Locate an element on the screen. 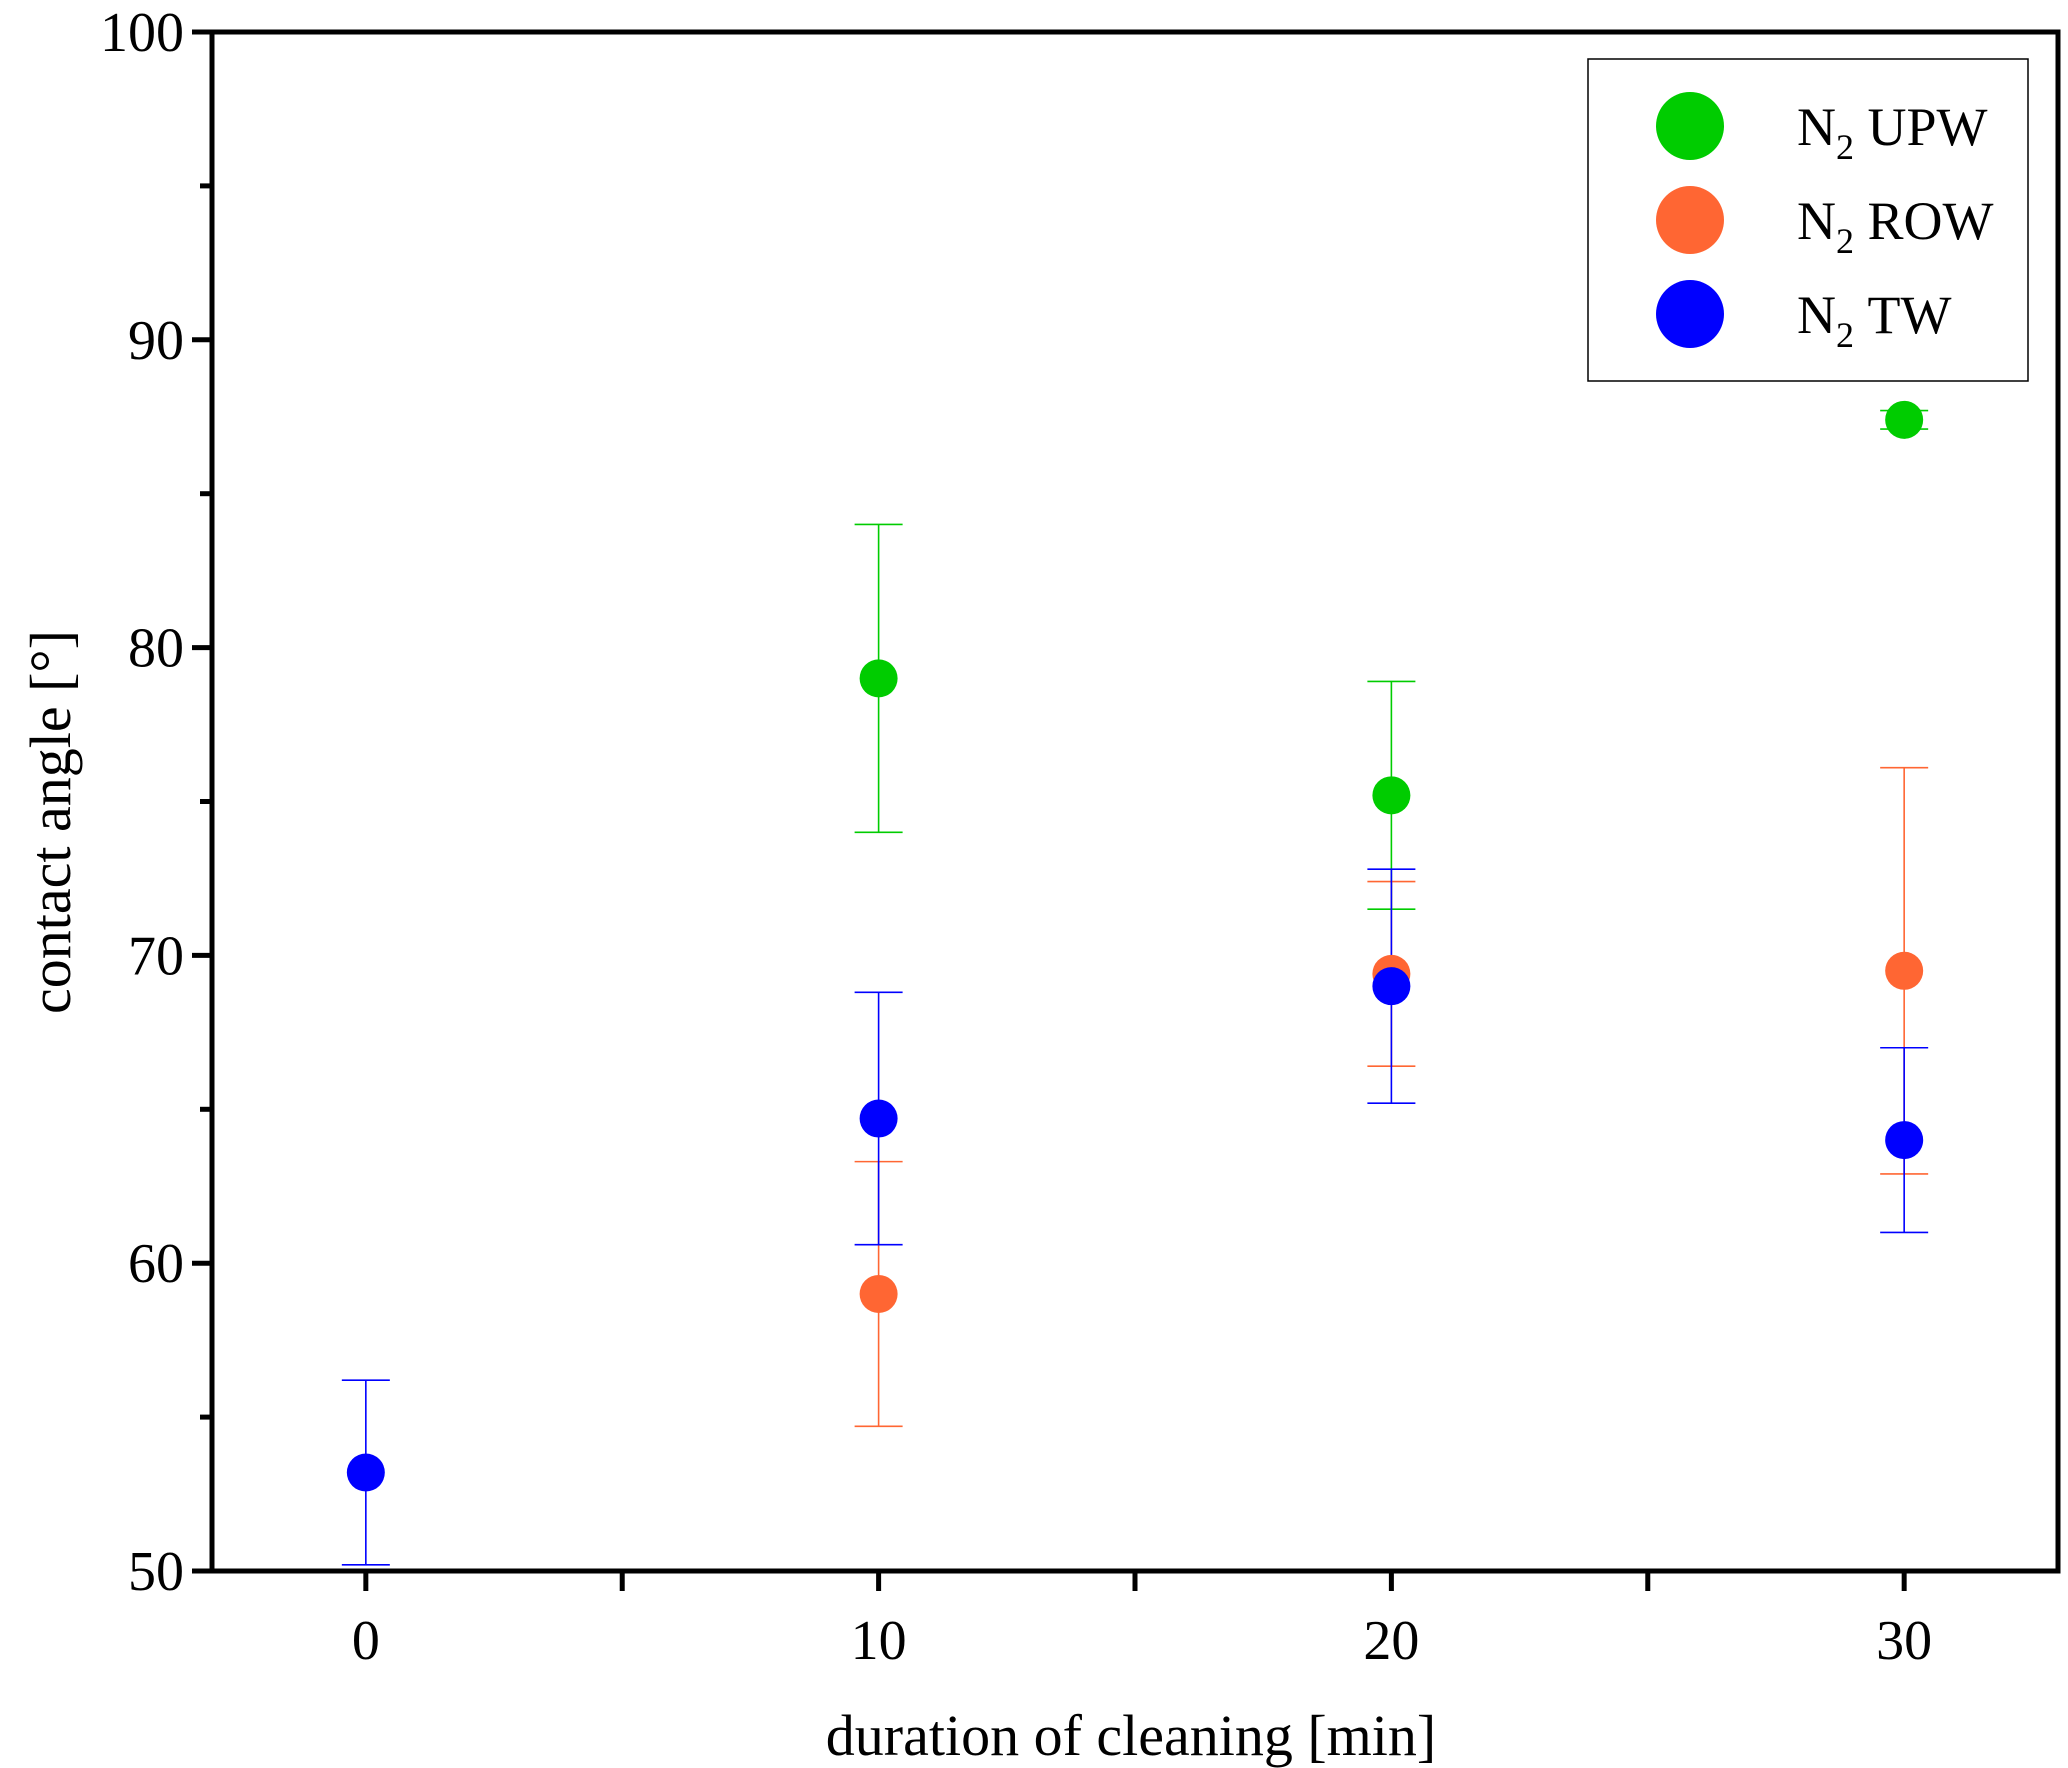  x-tick-label: 30 is located at coordinates (1904, 1641).